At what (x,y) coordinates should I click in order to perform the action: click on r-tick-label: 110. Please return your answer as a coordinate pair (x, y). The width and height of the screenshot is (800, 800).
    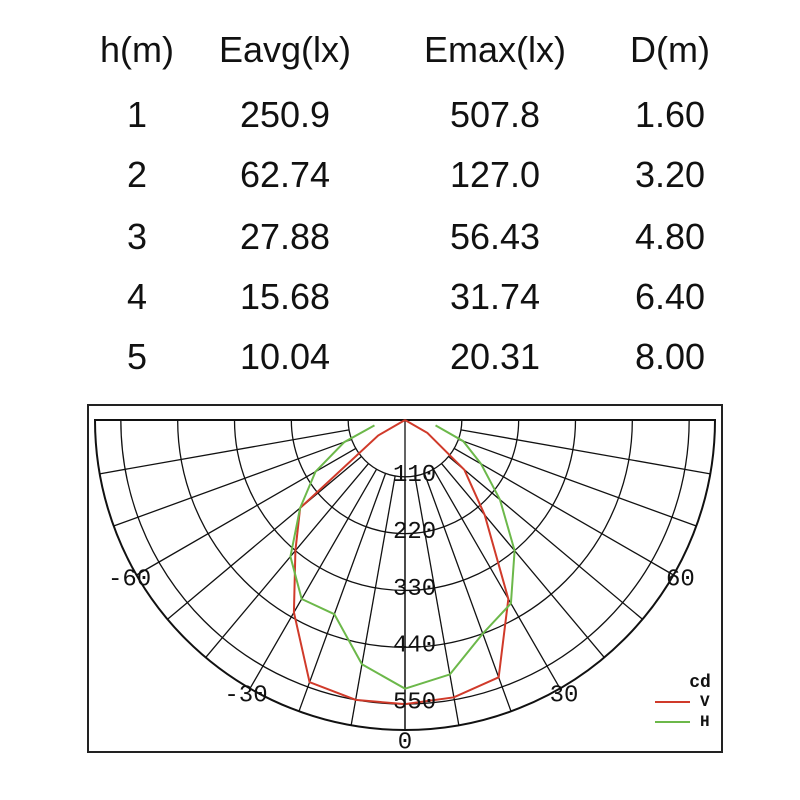
    Looking at the image, I should click on (414, 475).